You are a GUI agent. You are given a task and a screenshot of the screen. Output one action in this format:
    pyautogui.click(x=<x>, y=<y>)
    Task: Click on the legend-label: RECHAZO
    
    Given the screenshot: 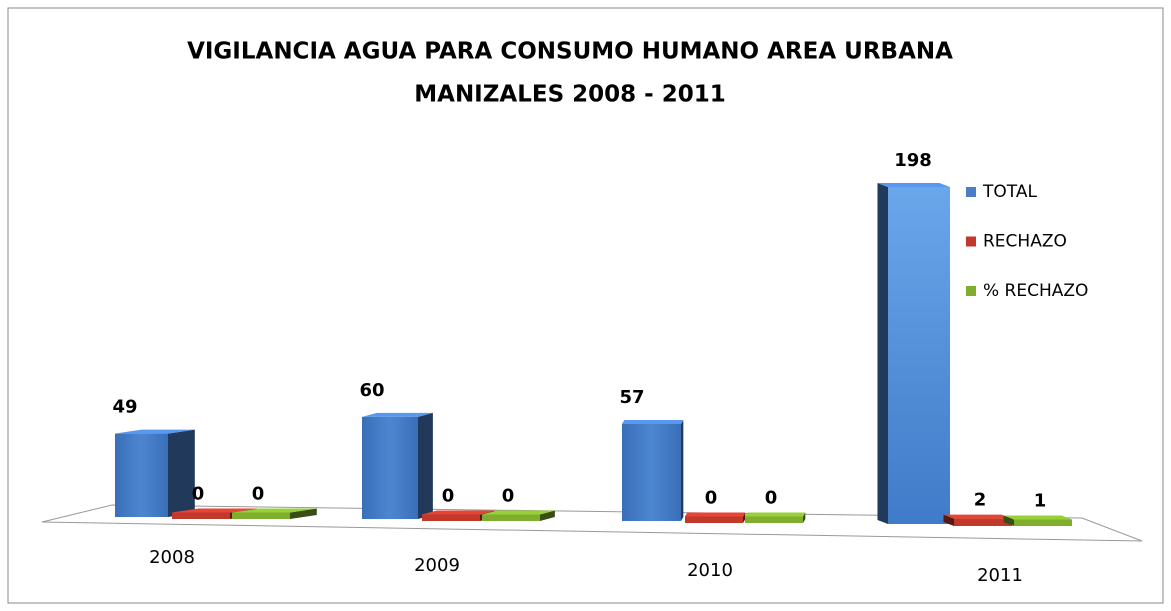 What is the action you would take?
    pyautogui.click(x=1025, y=242)
    